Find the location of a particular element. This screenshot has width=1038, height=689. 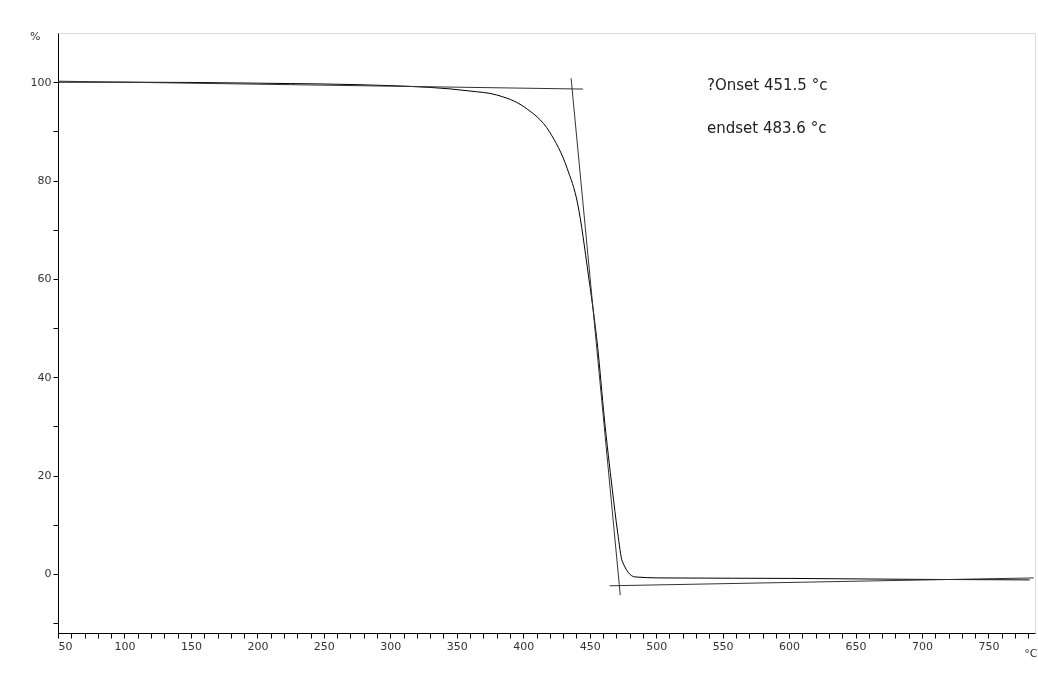

x-tick-label: 100 is located at coordinates (125, 646).